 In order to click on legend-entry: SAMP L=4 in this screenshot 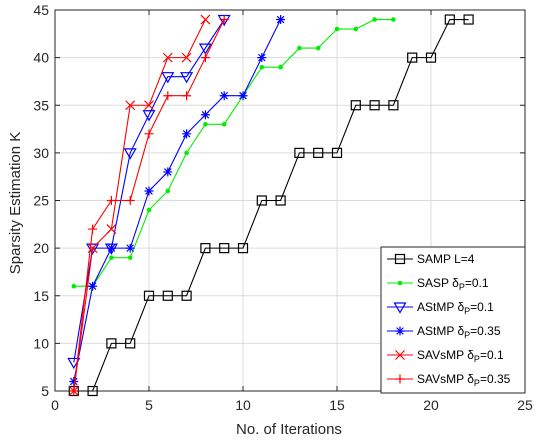, I will do `click(431, 259)`.